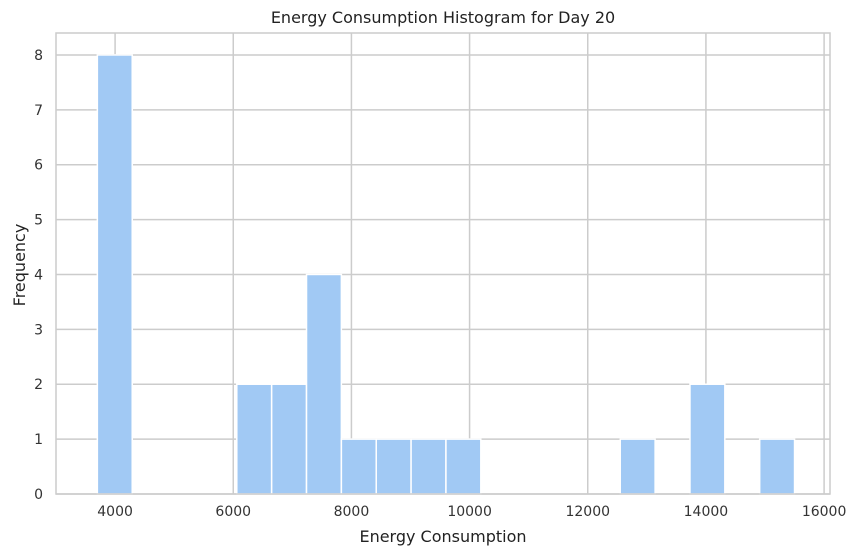 This screenshot has width=860, height=556. What do you see at coordinates (38, 330) in the screenshot?
I see `y-tick-label: 3` at bounding box center [38, 330].